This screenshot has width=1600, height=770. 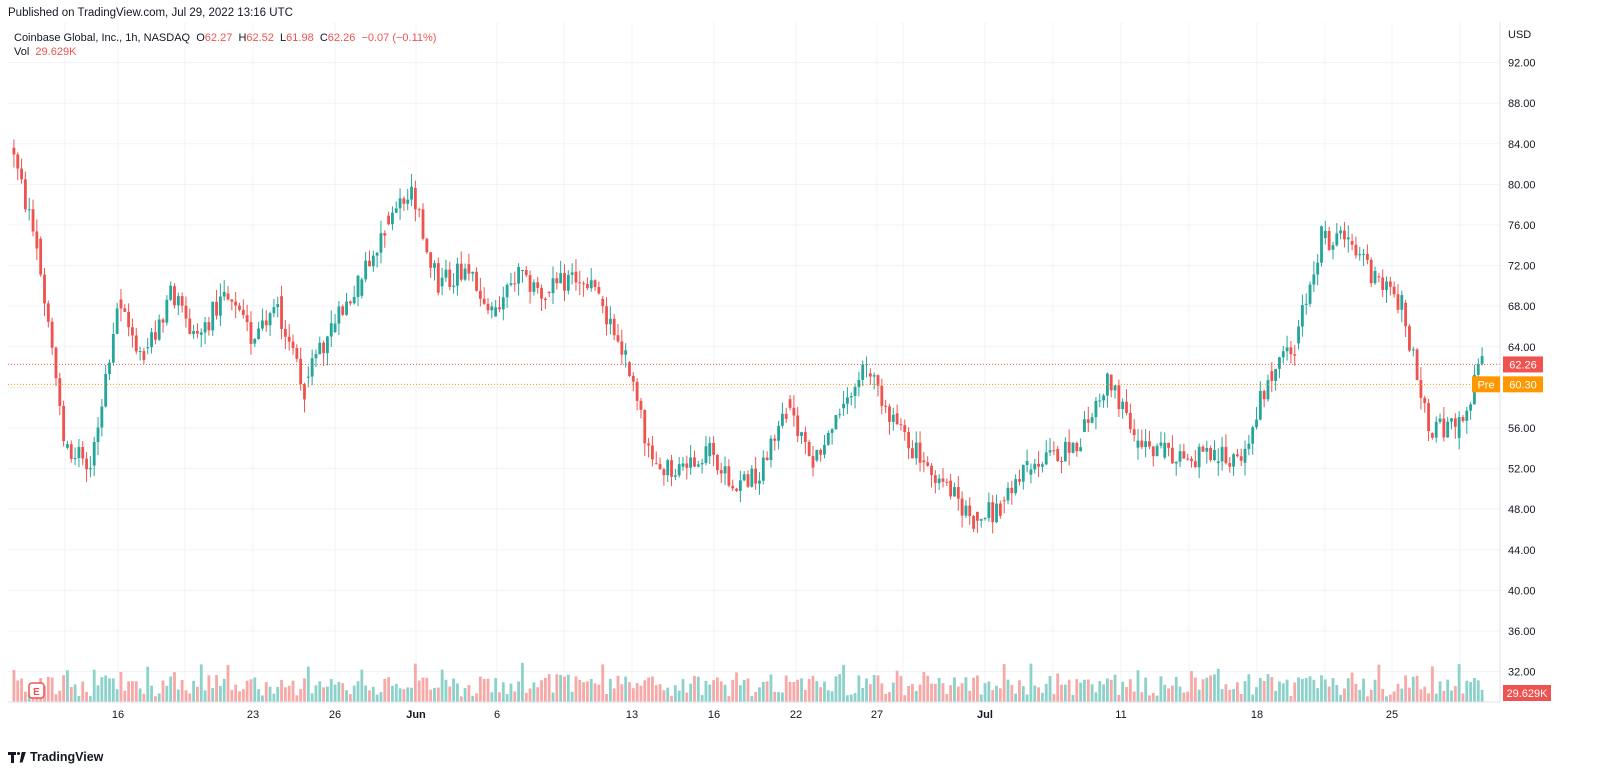 What do you see at coordinates (242, 38) in the screenshot?
I see `legend-high-label: H` at bounding box center [242, 38].